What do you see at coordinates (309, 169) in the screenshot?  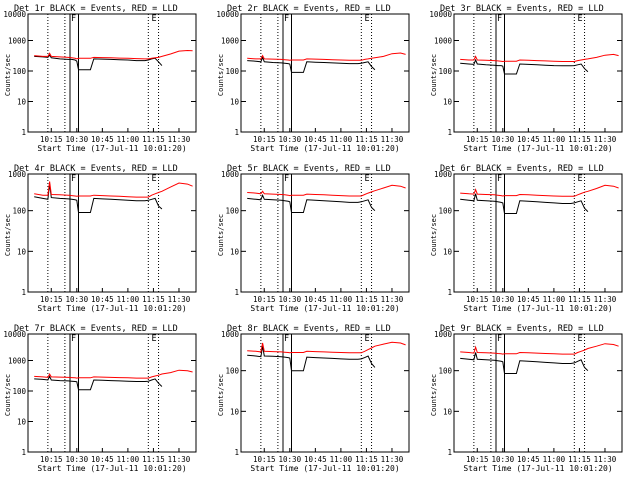 I see `panel-title: Det 5r BLACK = Events, RED = LLD` at bounding box center [309, 169].